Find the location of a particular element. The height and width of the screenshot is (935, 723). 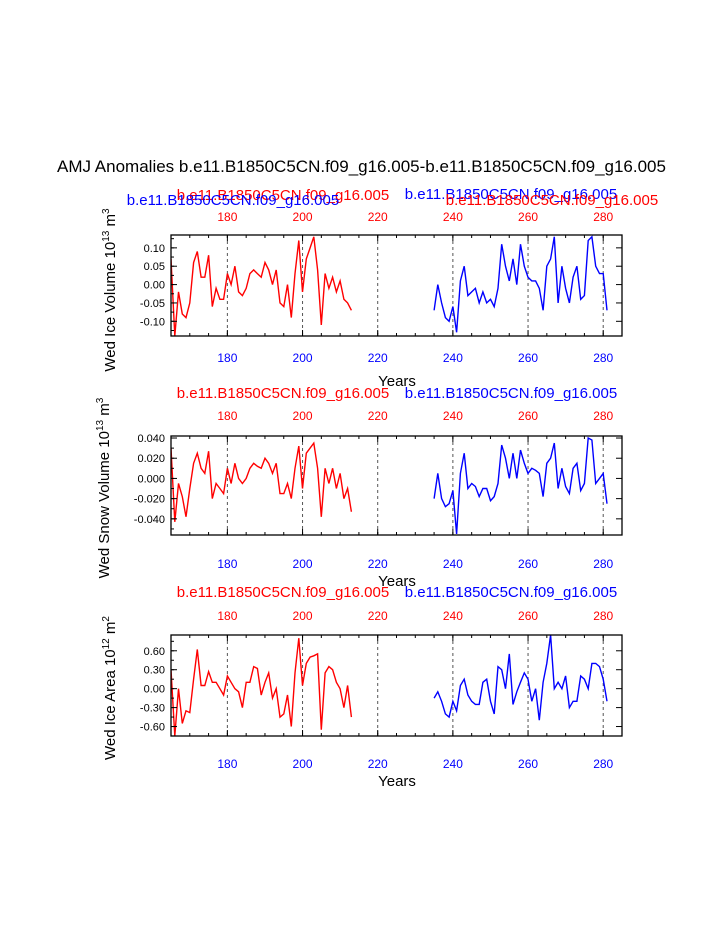

ice-volume-series-a-line is located at coordinates (262, 286).